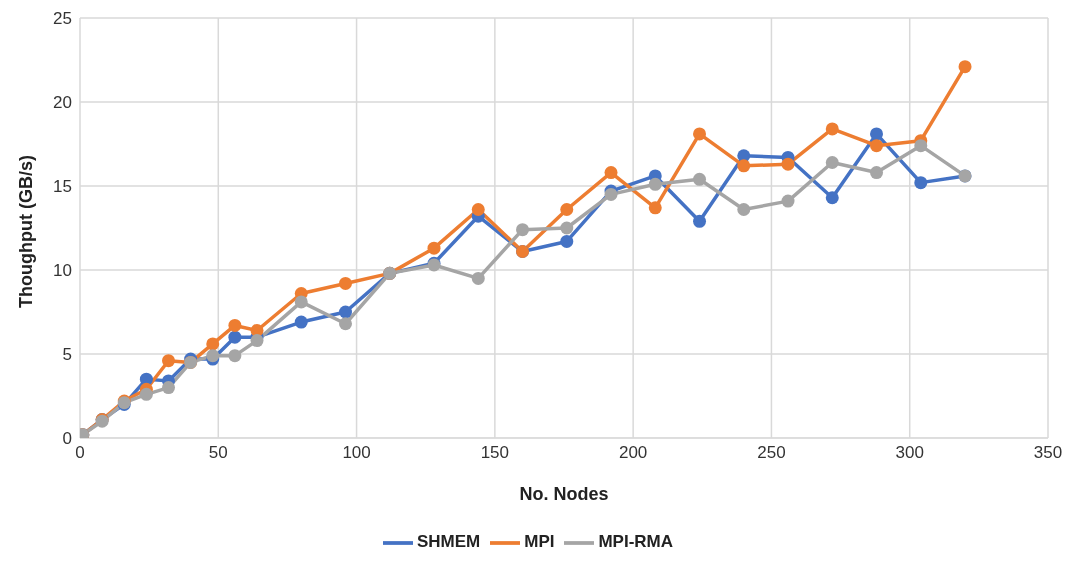 The width and height of the screenshot is (1076, 578). What do you see at coordinates (26, 231) in the screenshot?
I see `y-axis-title: Thoughput (GB/s)` at bounding box center [26, 231].